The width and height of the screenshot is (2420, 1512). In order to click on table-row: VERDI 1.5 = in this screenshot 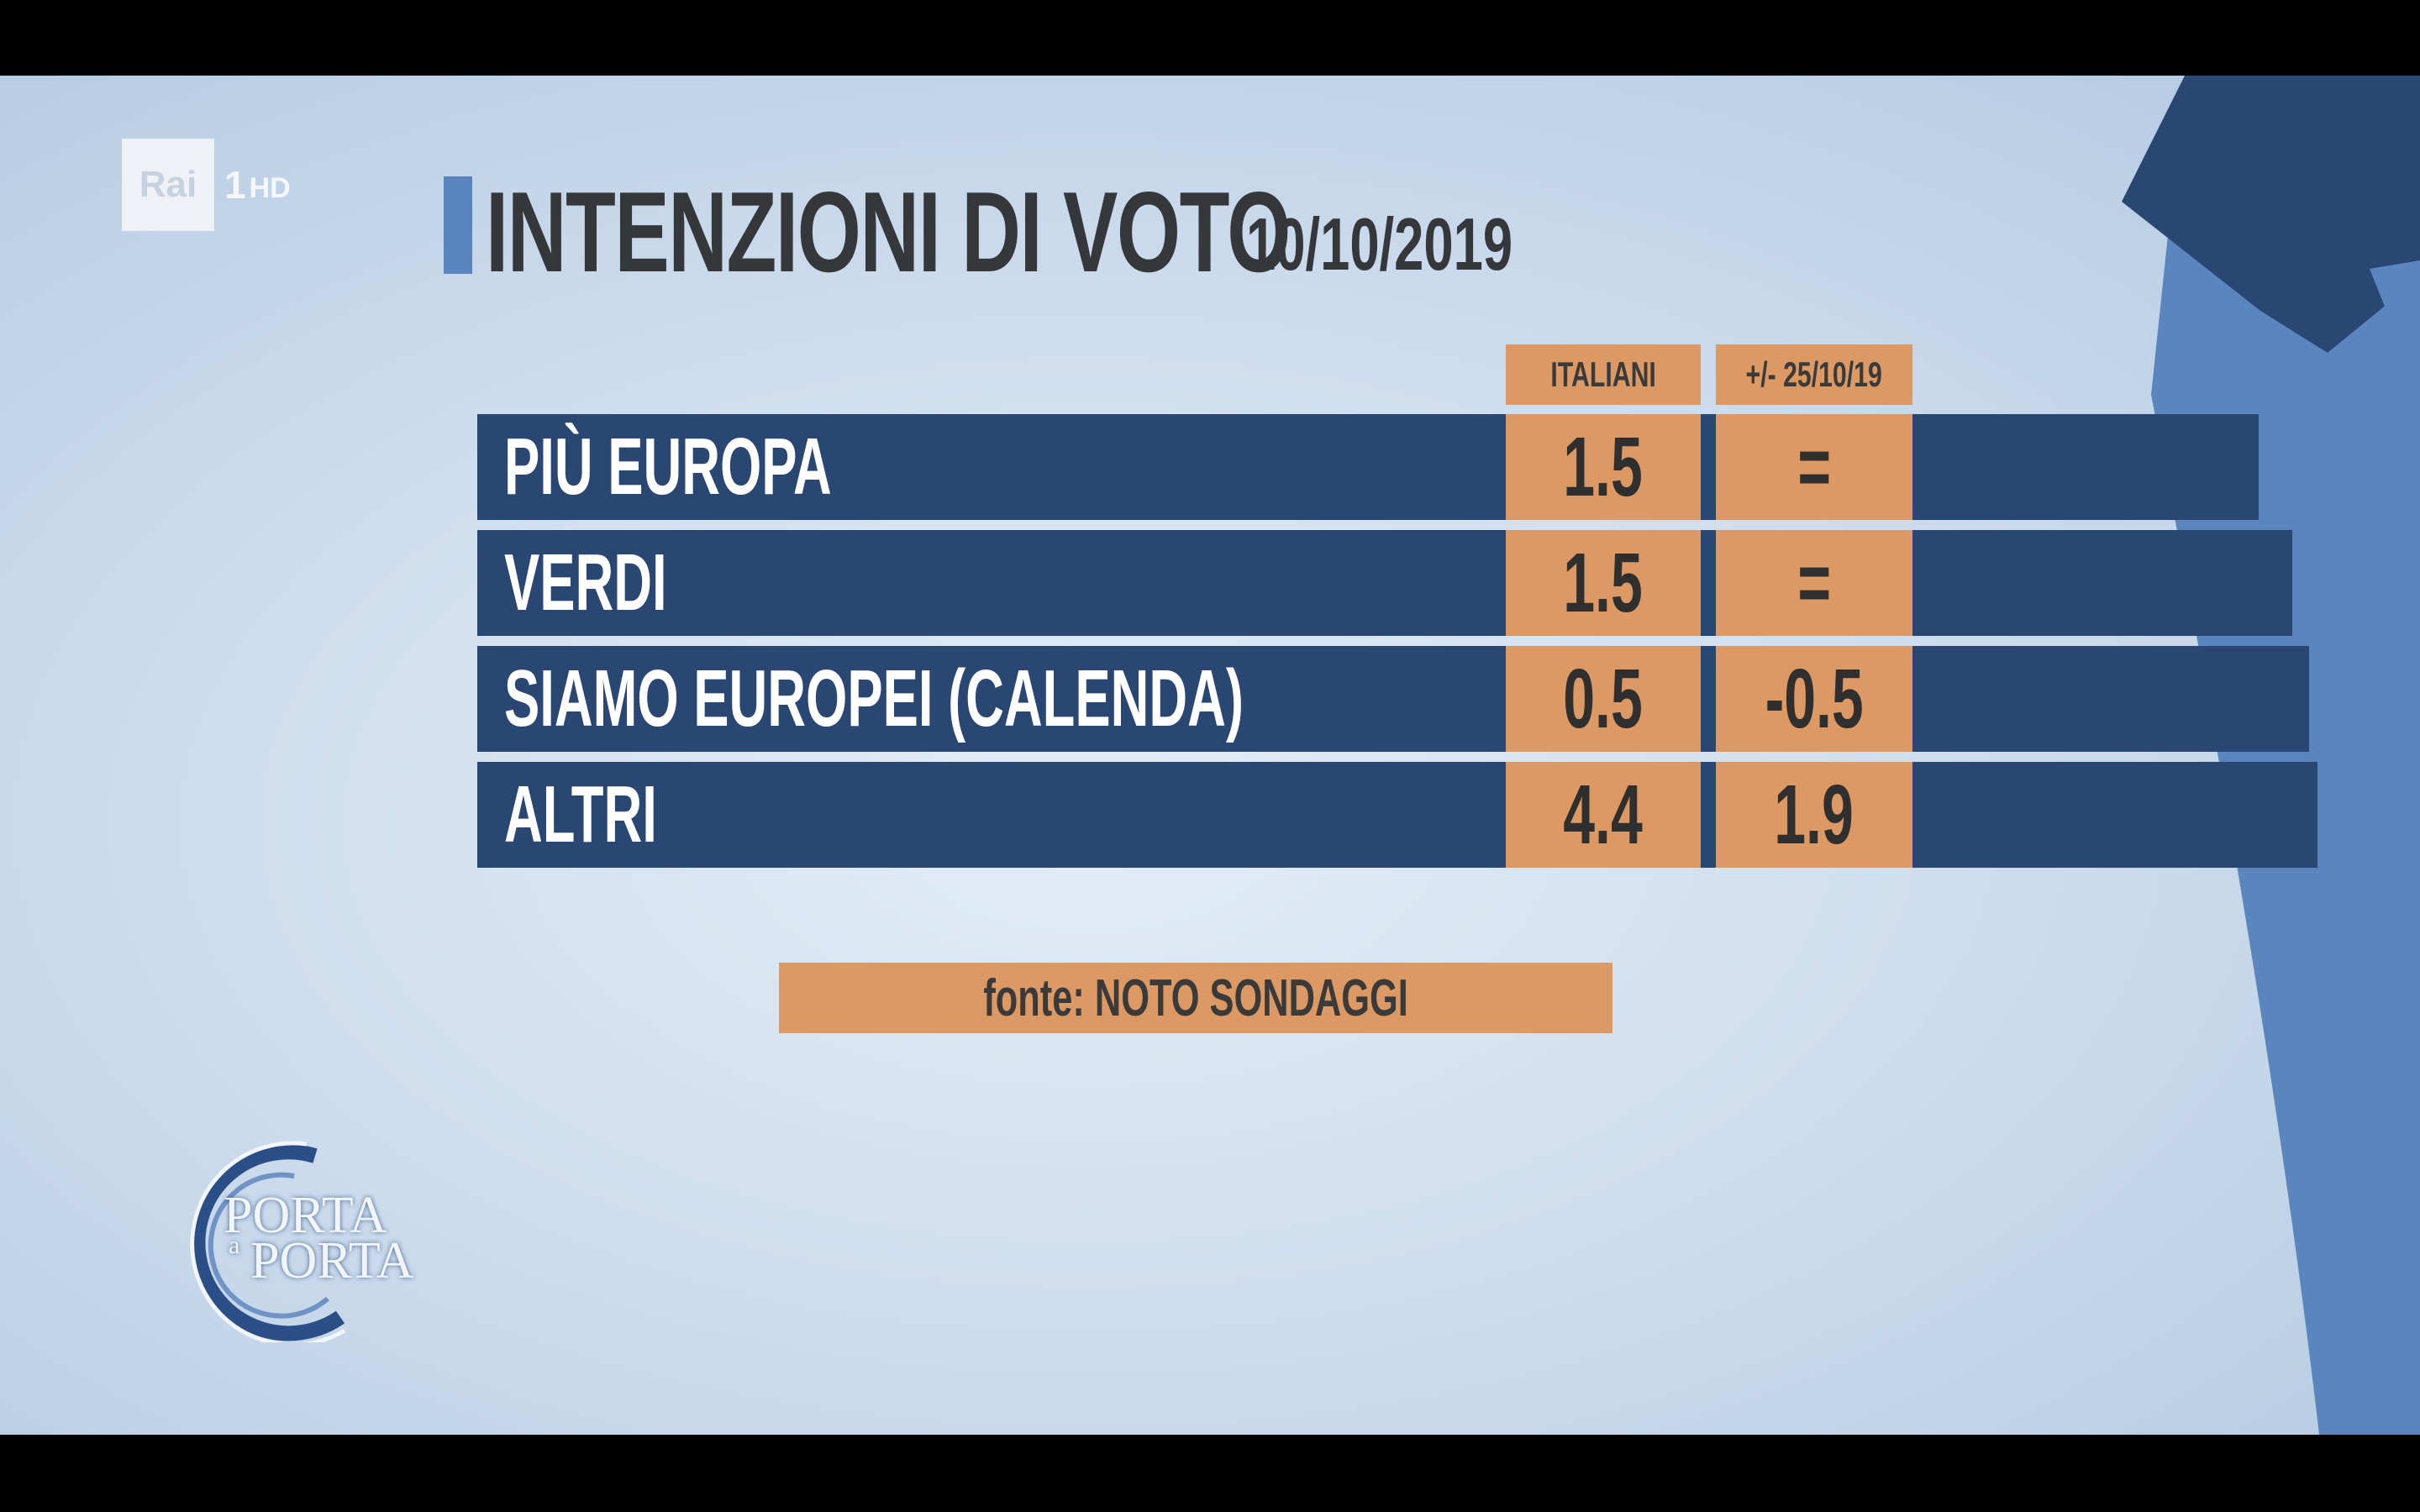, I will do `click(1384, 583)`.